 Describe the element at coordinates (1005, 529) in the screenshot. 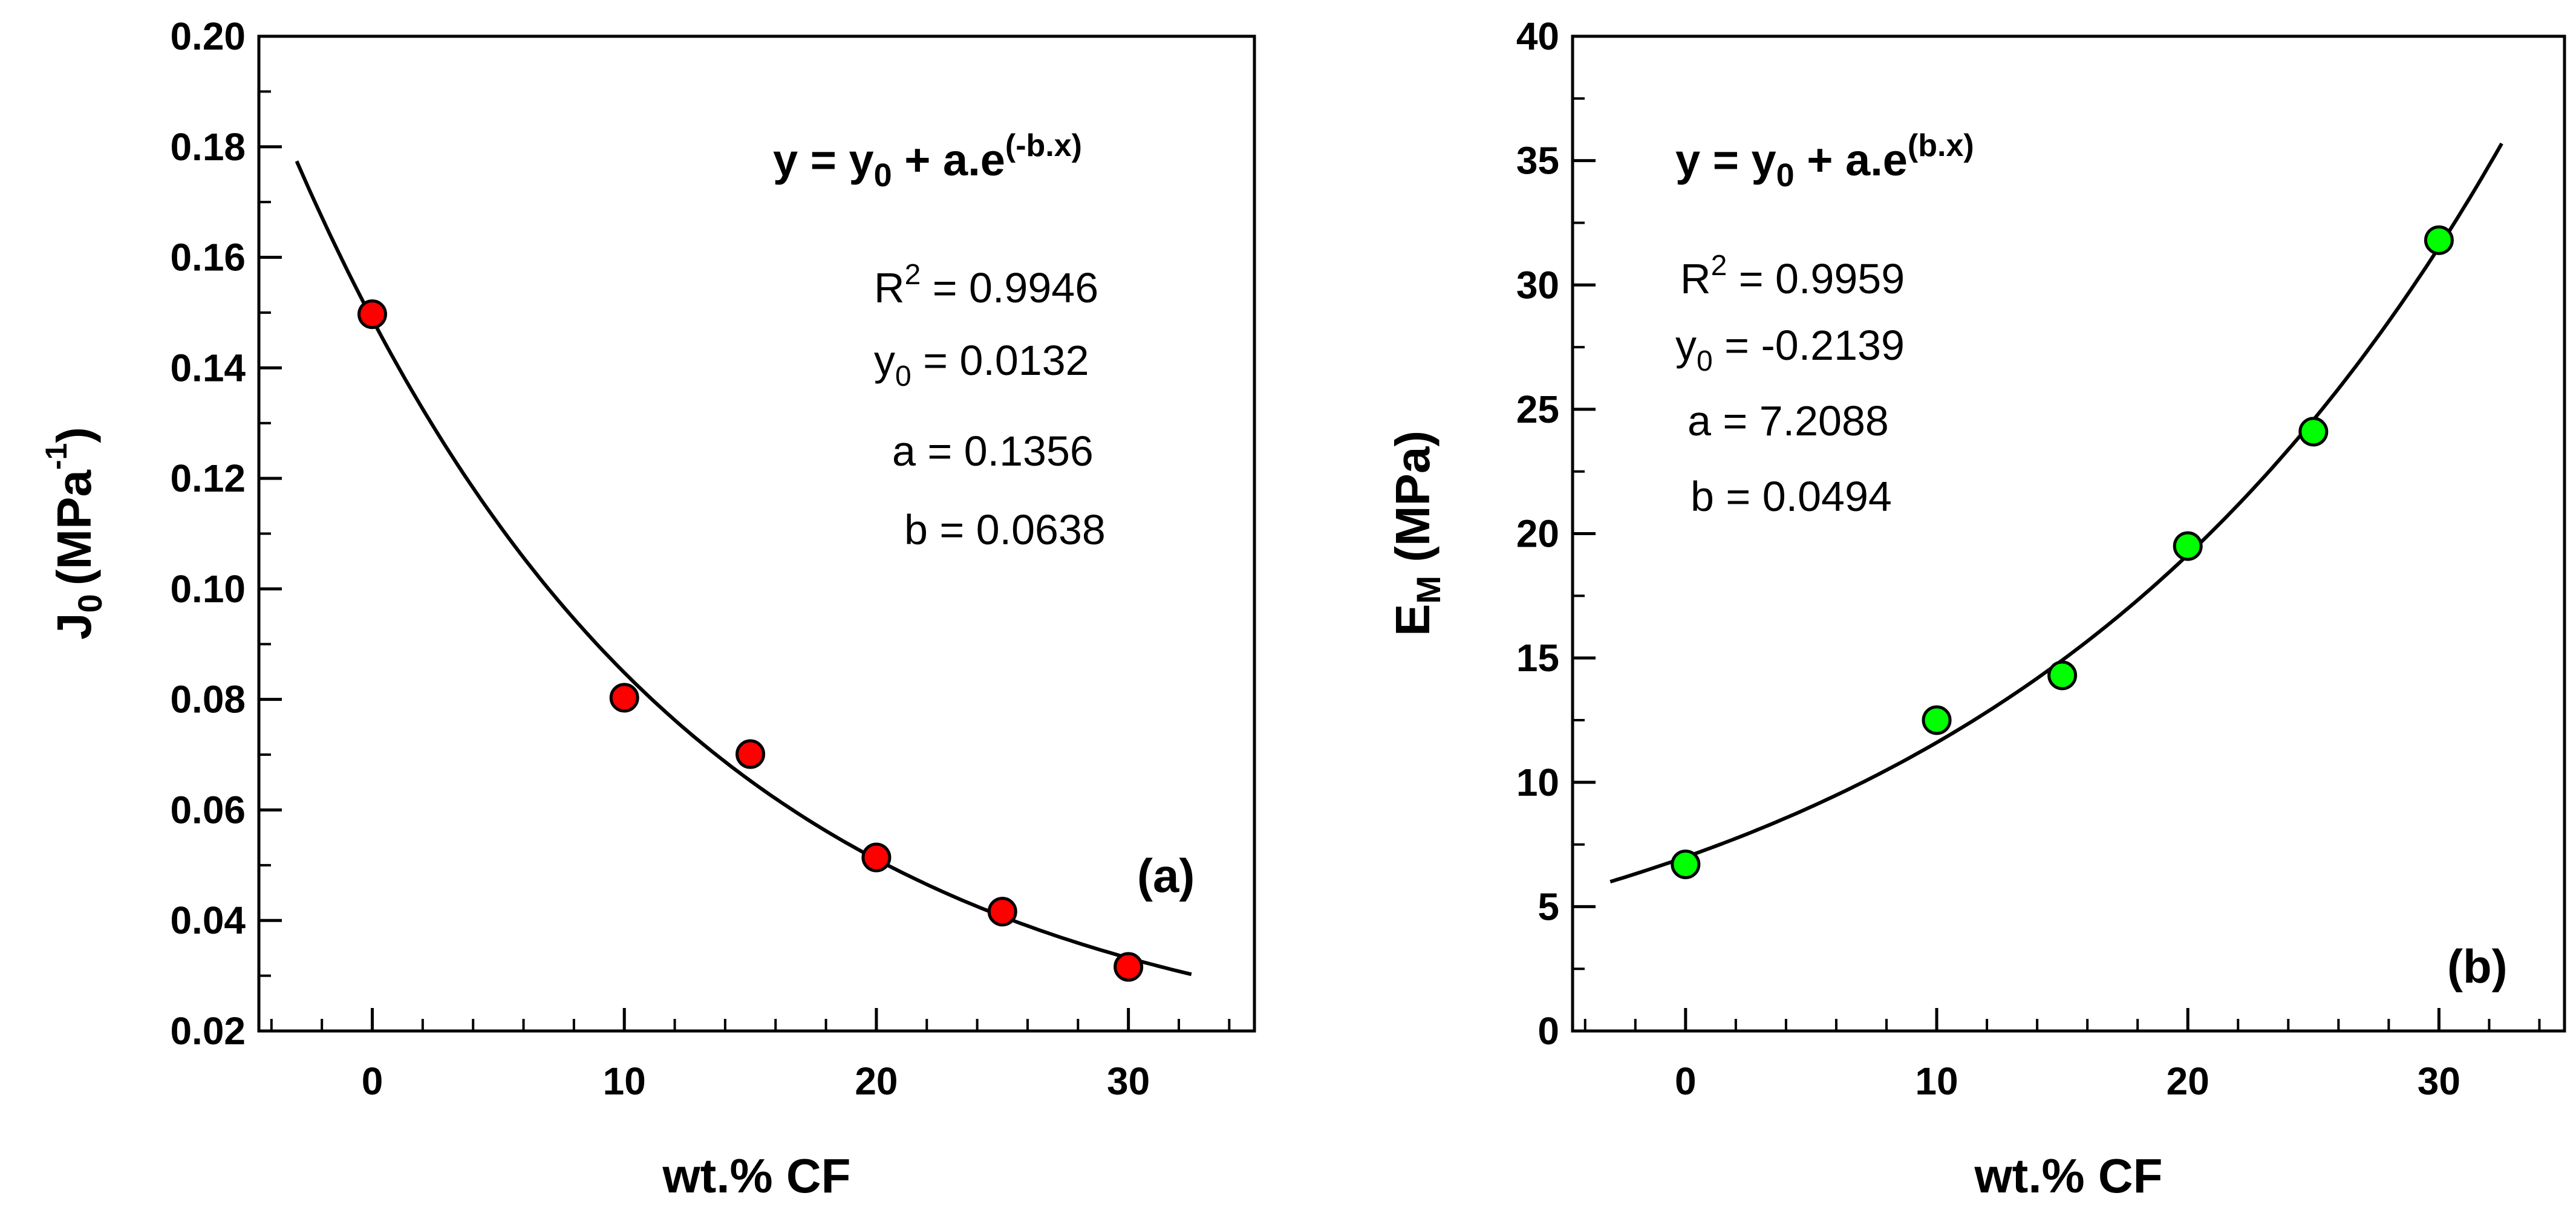

I see `b-value-a: b = 0.0638` at that location.